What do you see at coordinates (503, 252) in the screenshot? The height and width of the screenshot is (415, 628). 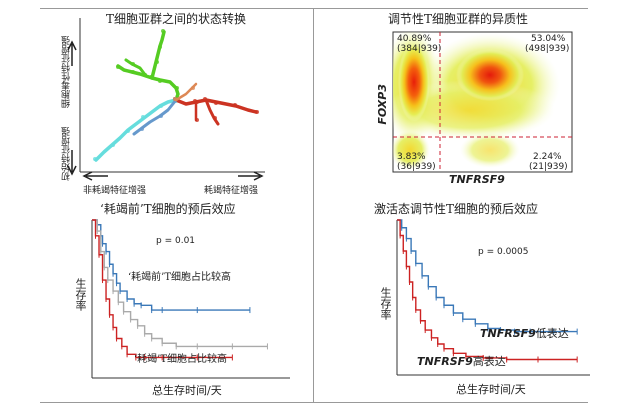 I see `p-value-d: p = 0.0005` at bounding box center [503, 252].